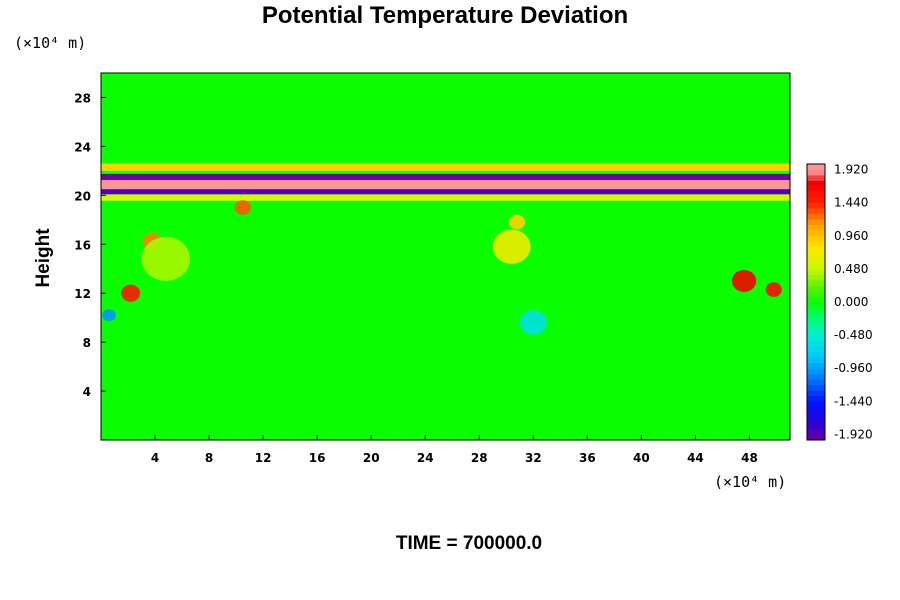  Describe the element at coordinates (641, 458) in the screenshot. I see `x-tick-label: 40` at that location.